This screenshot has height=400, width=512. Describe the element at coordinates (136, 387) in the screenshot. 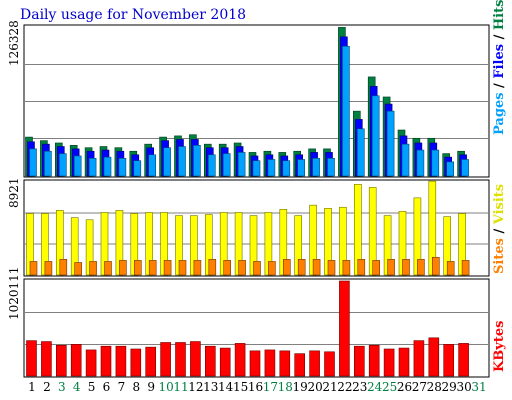

I see `x-tick-label: 8` at that location.